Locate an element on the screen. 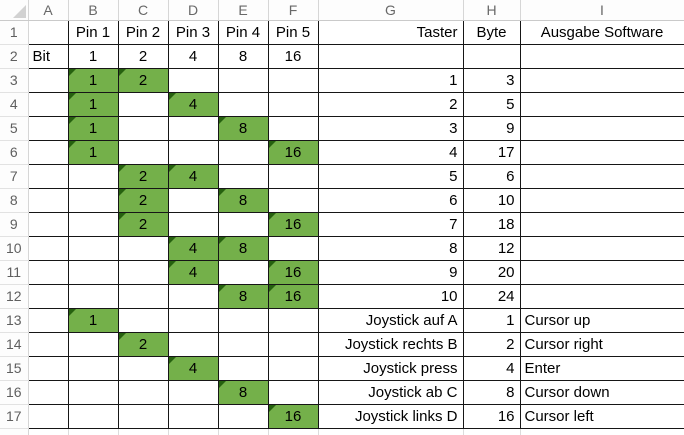  cell-A12 is located at coordinates (48, 296).